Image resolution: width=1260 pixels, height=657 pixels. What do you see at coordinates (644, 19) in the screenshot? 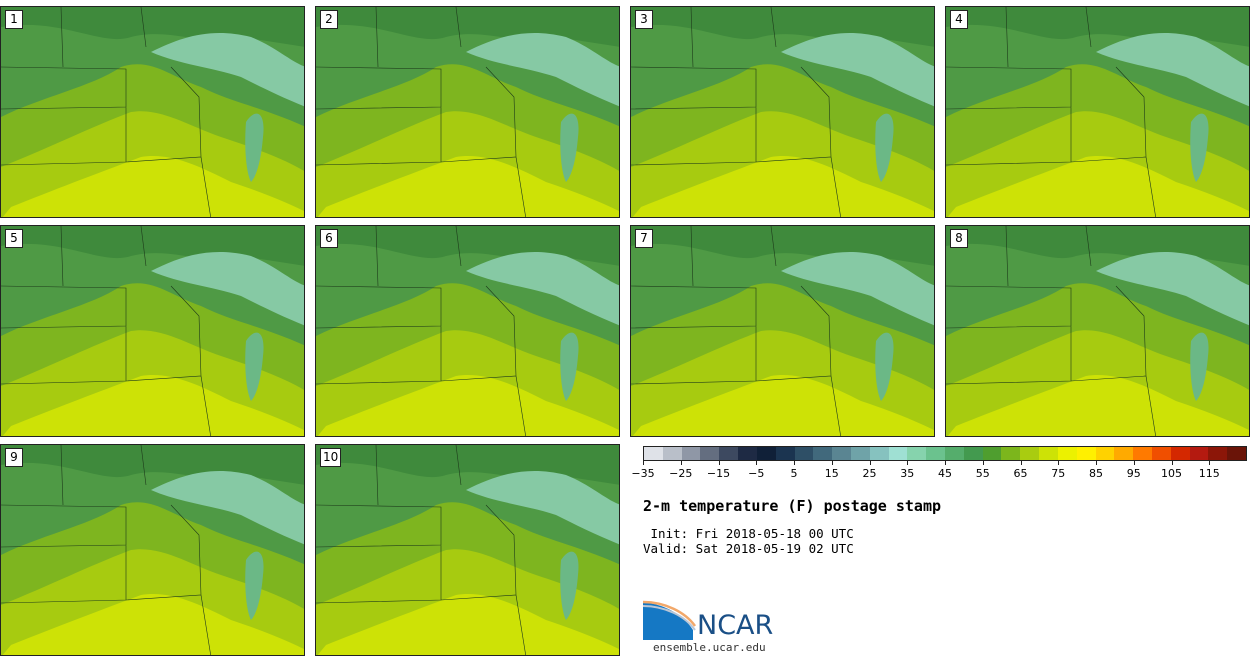
I see `member-label: 3` at bounding box center [644, 19].